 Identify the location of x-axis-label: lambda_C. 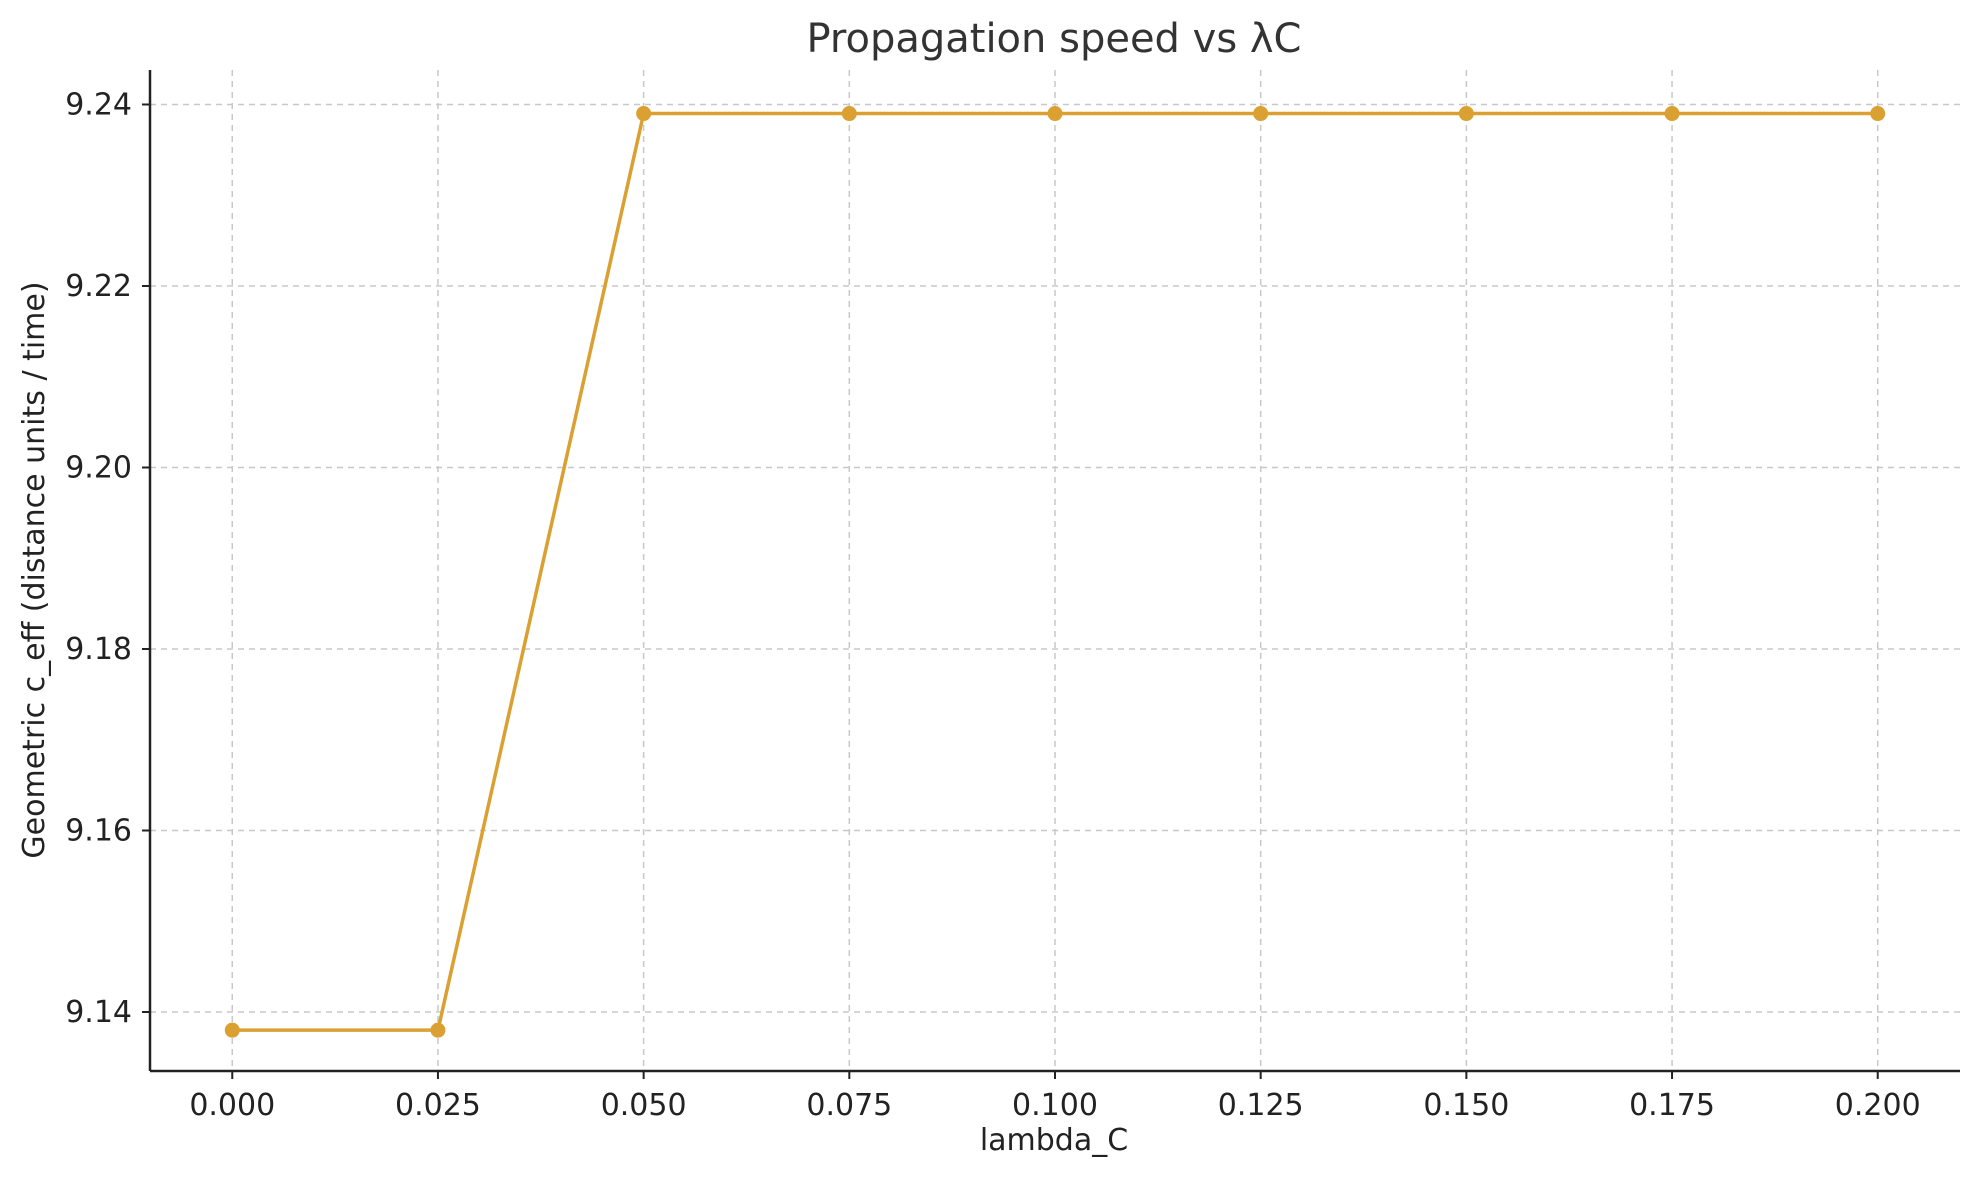
(1054, 1140).